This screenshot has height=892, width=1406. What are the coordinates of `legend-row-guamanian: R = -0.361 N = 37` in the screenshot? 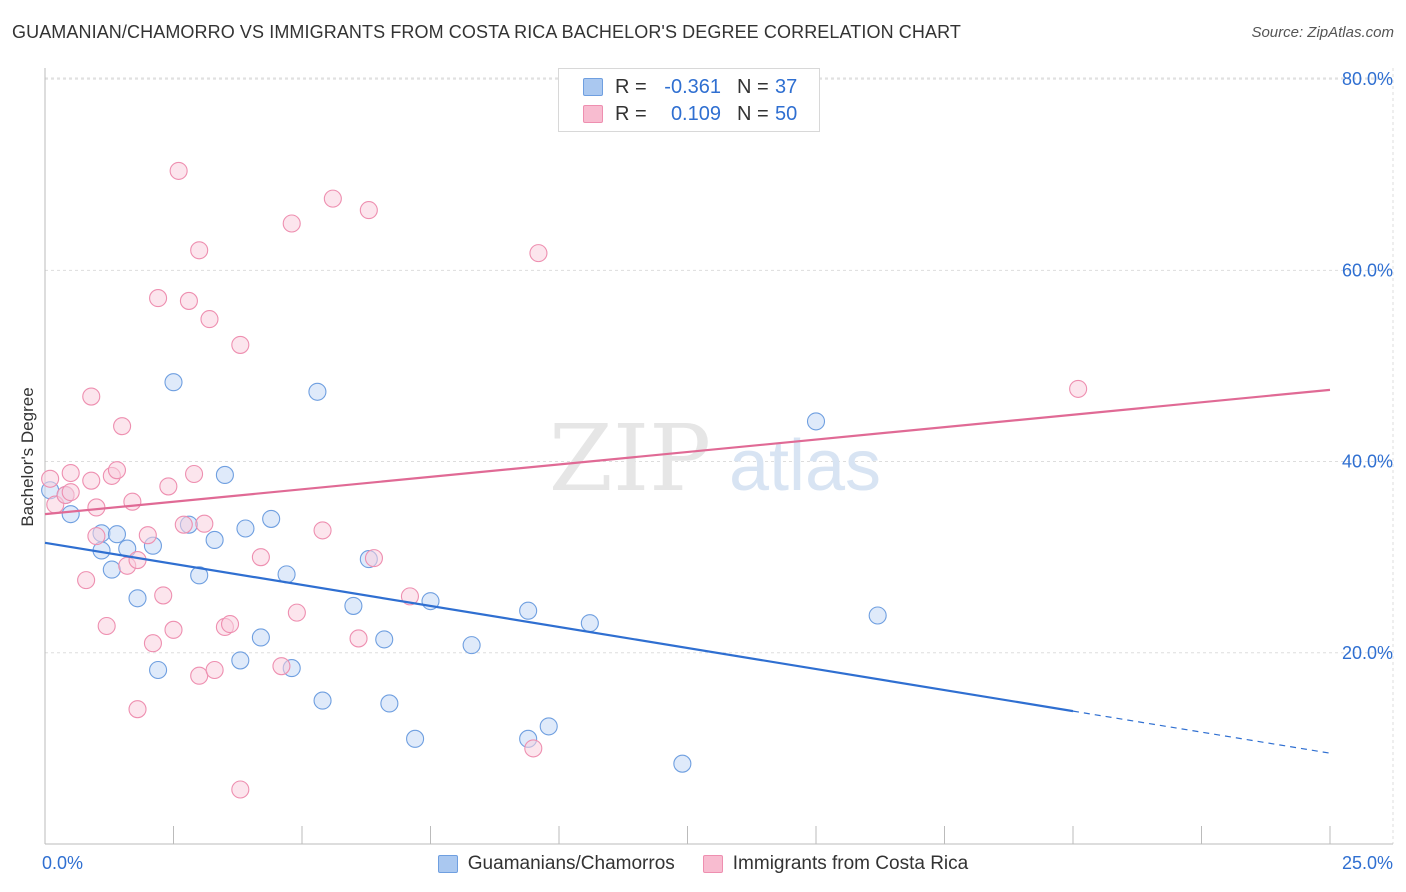 It's located at (690, 87).